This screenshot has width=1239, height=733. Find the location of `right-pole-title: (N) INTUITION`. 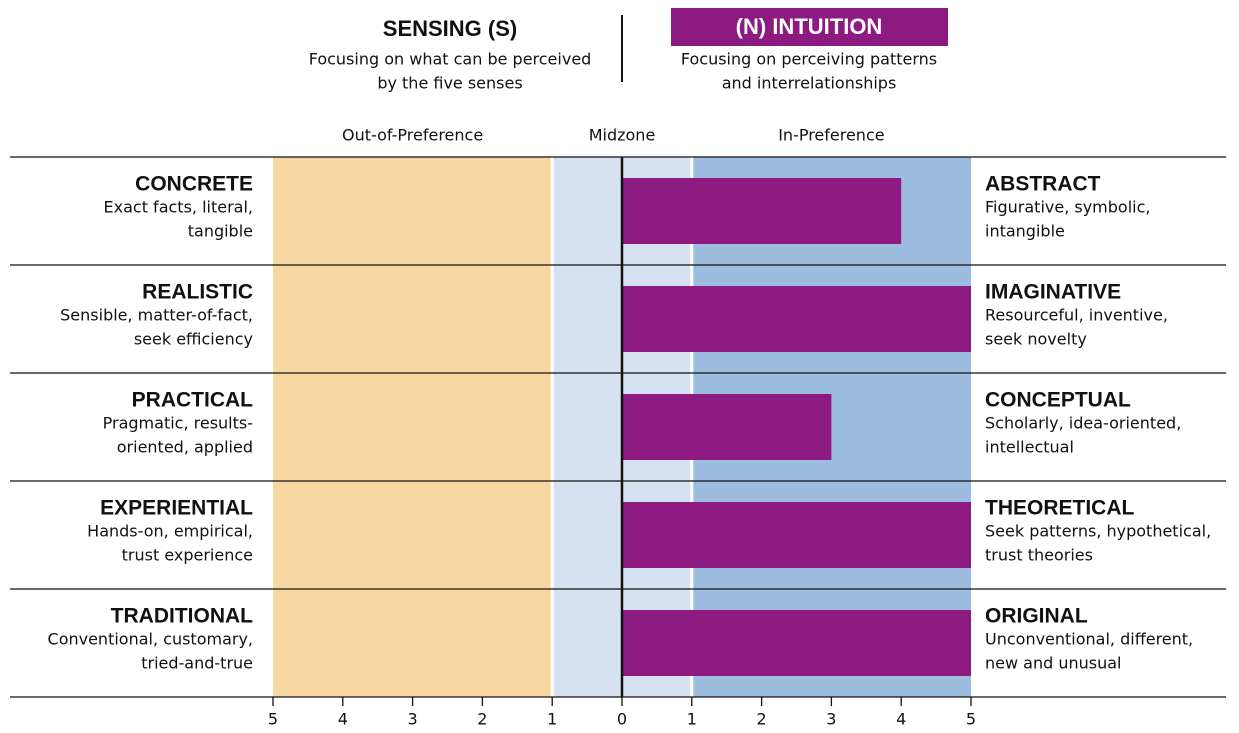

right-pole-title: (N) INTUITION is located at coordinates (809, 26).